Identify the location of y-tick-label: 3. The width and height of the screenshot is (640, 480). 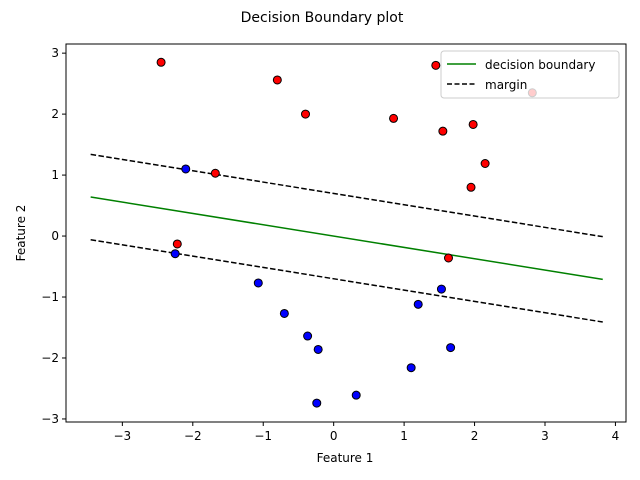
(55, 53).